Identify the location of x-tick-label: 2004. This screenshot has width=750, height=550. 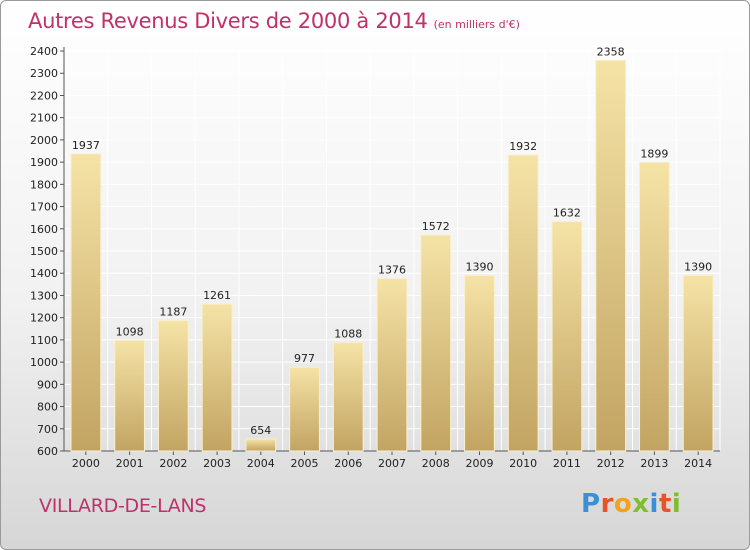
(261, 463).